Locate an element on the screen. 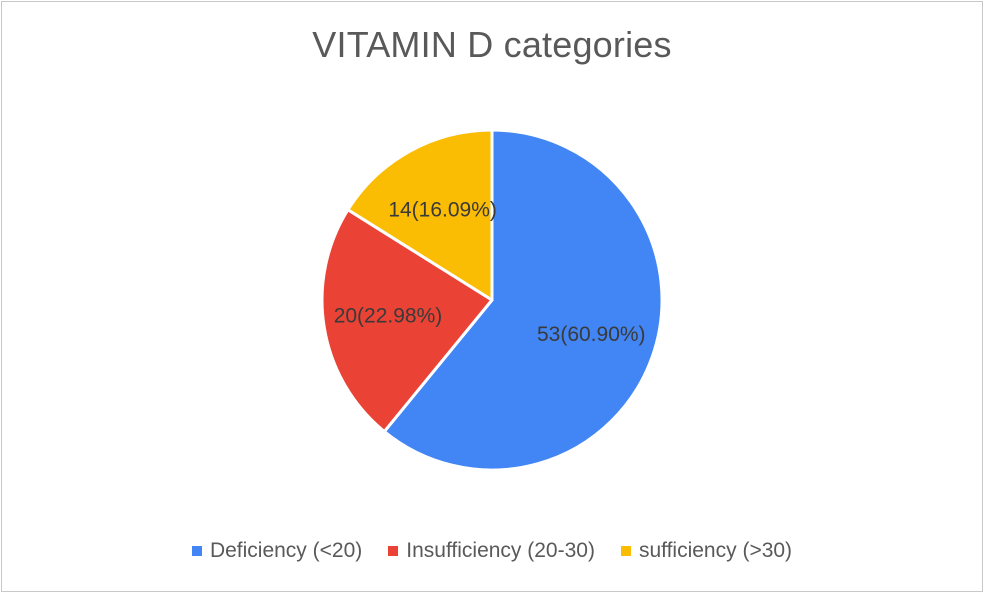 This screenshot has width=986, height=595. data-label-sufficiency: 14(16.09%) is located at coordinates (442, 209).